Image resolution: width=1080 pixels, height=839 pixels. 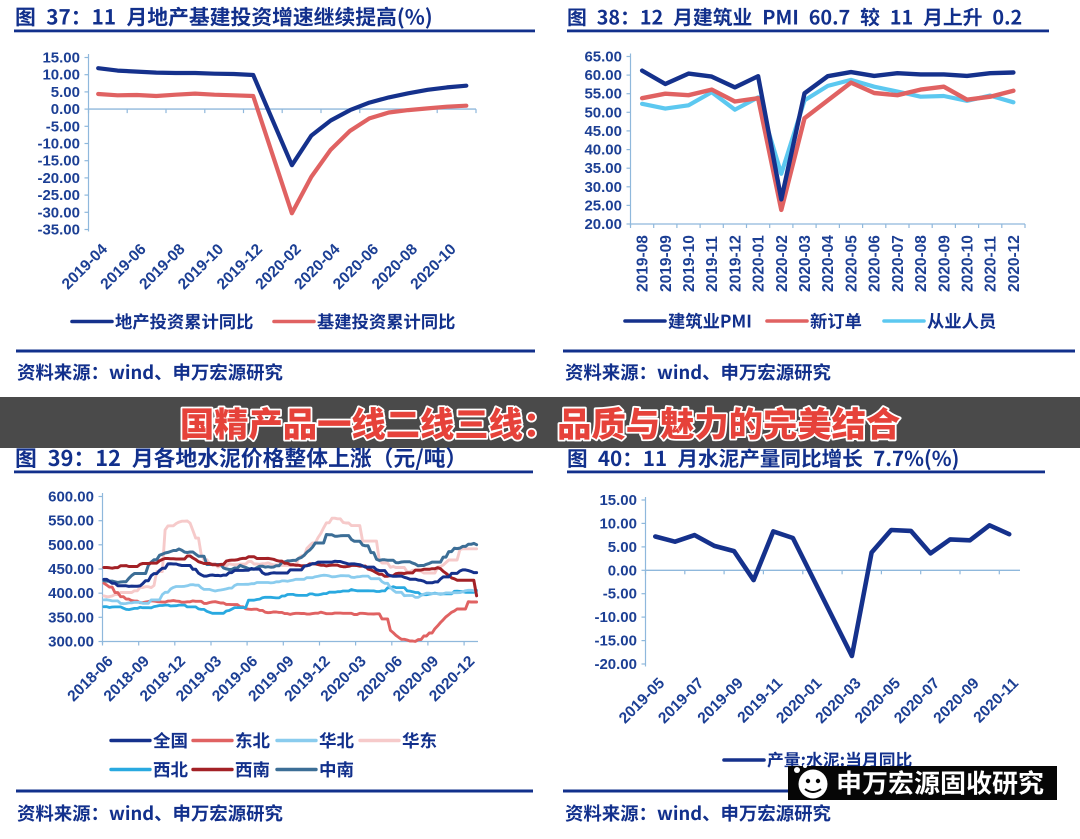 What do you see at coordinates (603, 75) in the screenshot?
I see `svg-text: 60.00` at bounding box center [603, 75].